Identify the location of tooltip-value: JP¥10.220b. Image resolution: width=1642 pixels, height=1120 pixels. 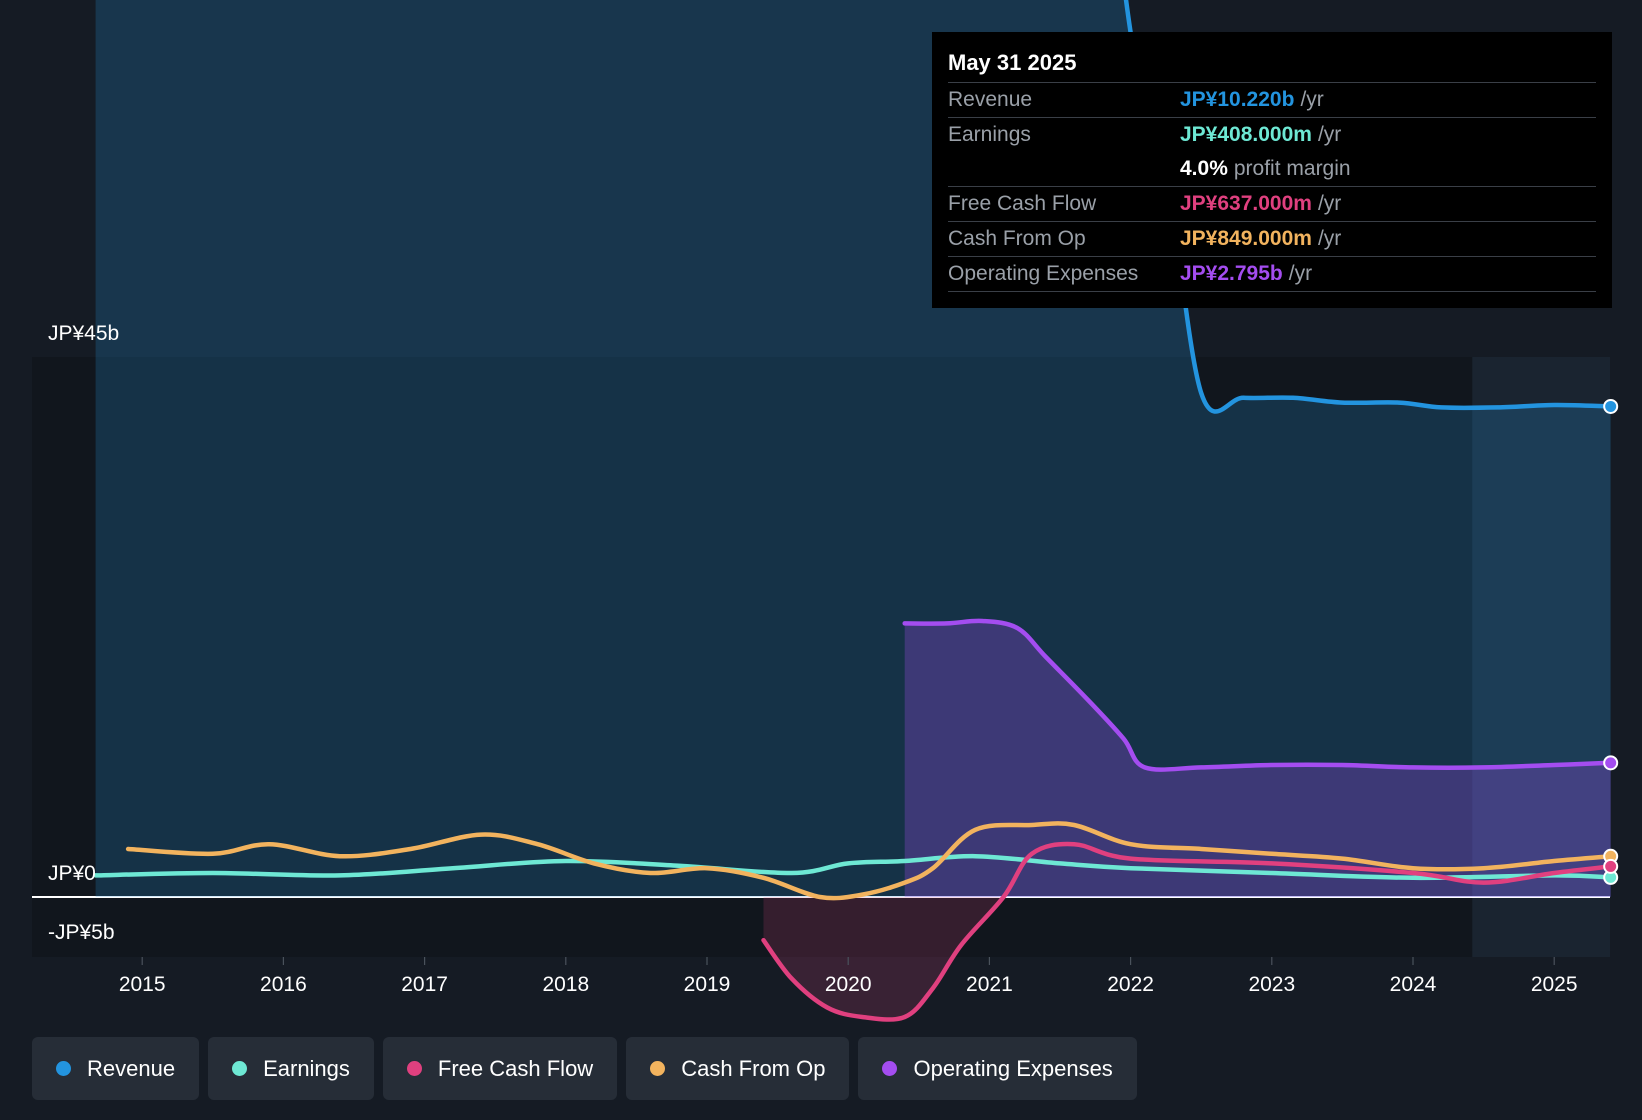
(1237, 99).